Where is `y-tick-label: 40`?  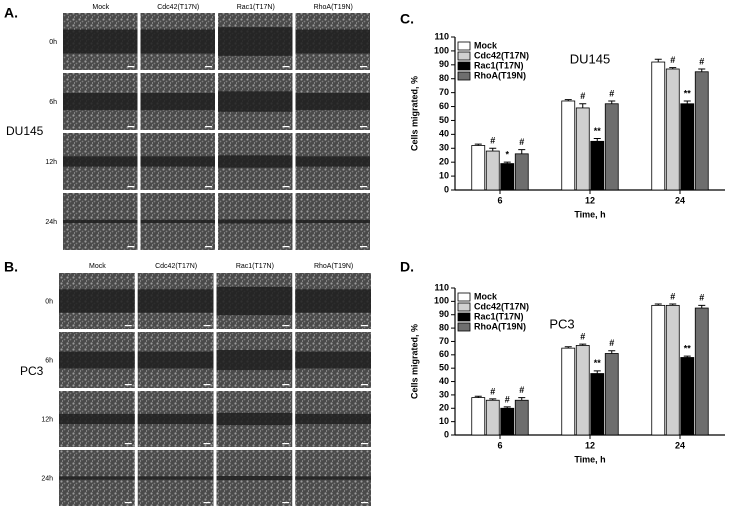
y-tick-label: 40 is located at coordinates (444, 381).